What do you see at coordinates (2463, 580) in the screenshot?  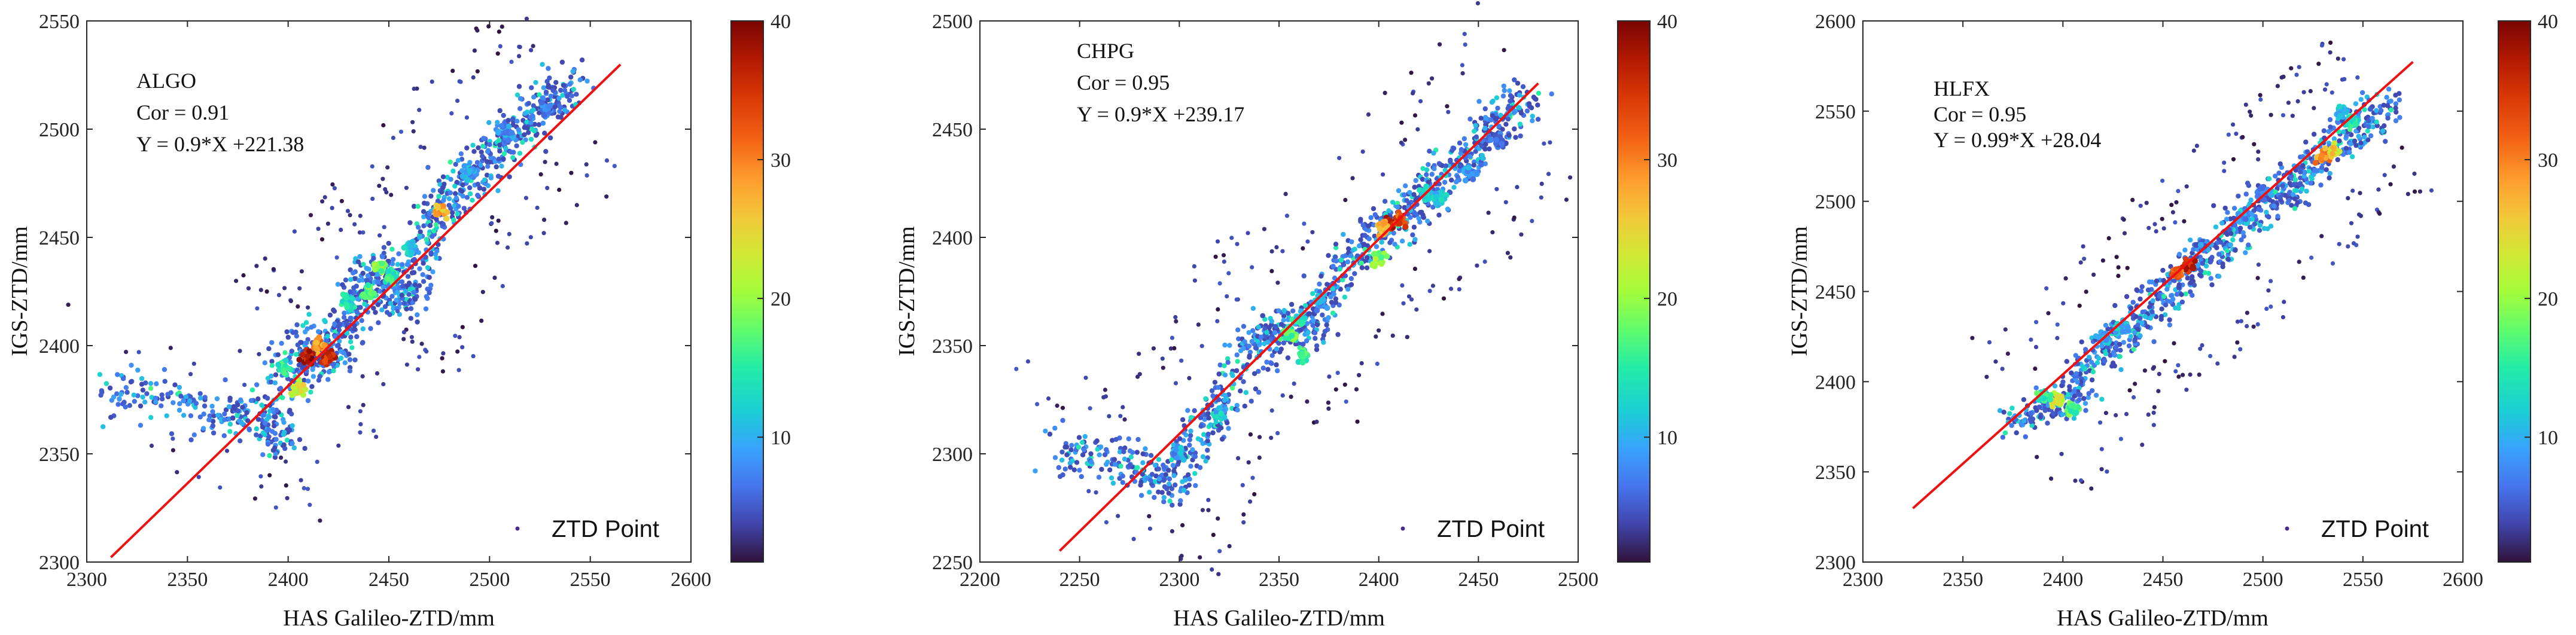 I see `x-tick-label: 2600` at bounding box center [2463, 580].